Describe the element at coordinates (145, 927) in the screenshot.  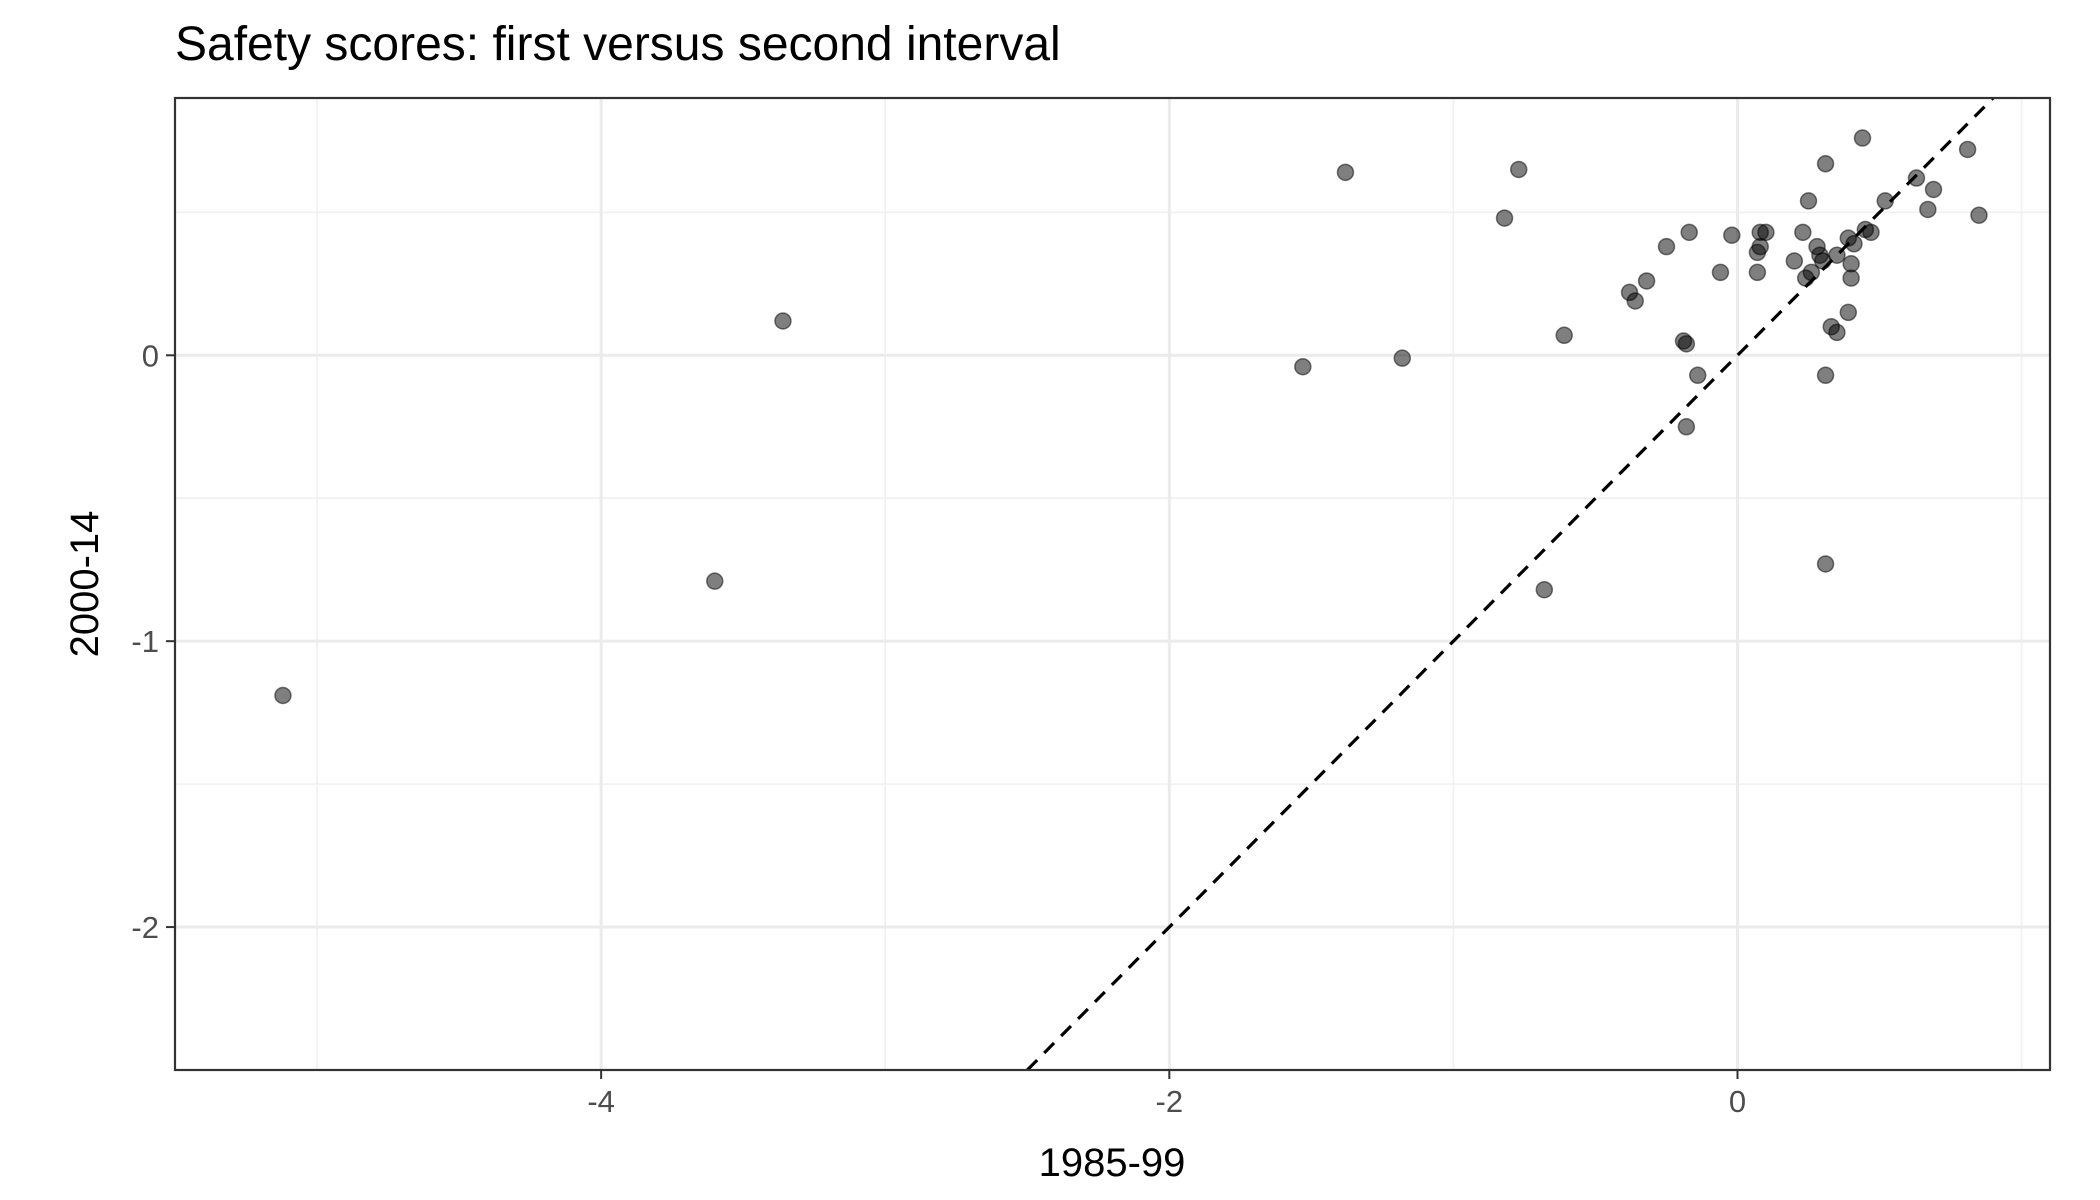
I see `y-tick-label: -2` at that location.